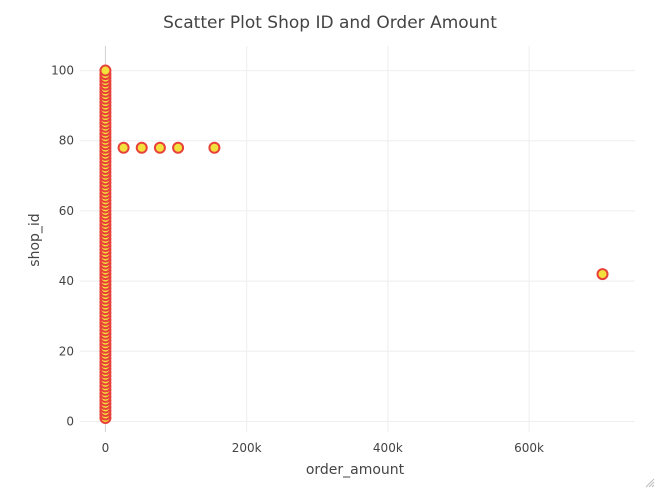 The width and height of the screenshot is (658, 491). I want to click on x-axis-ticks: 0 200k 400k 600k, so click(323, 448).